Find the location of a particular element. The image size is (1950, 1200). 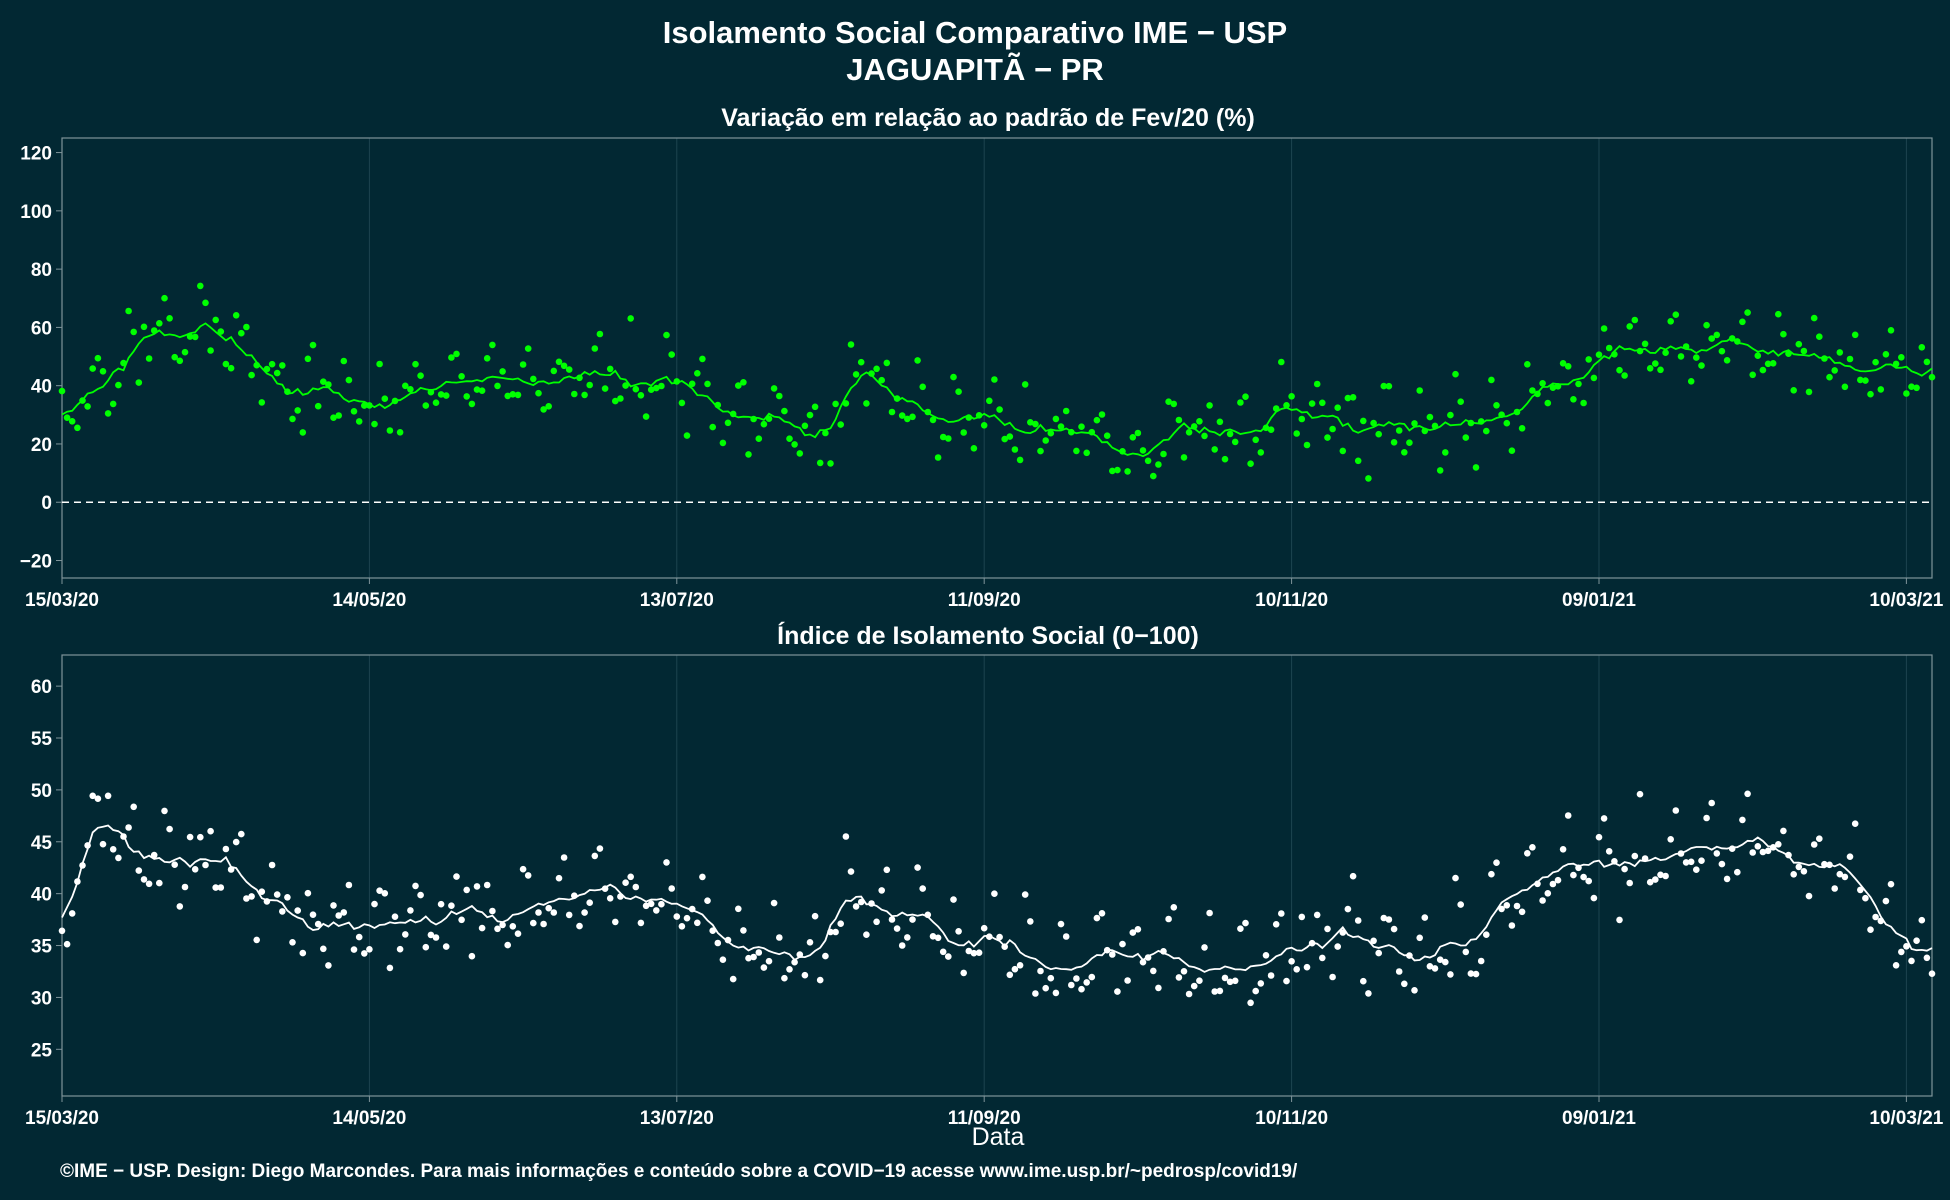

panel-2-title: Índice de Isolamento Social (0−100) is located at coordinates (988, 635).